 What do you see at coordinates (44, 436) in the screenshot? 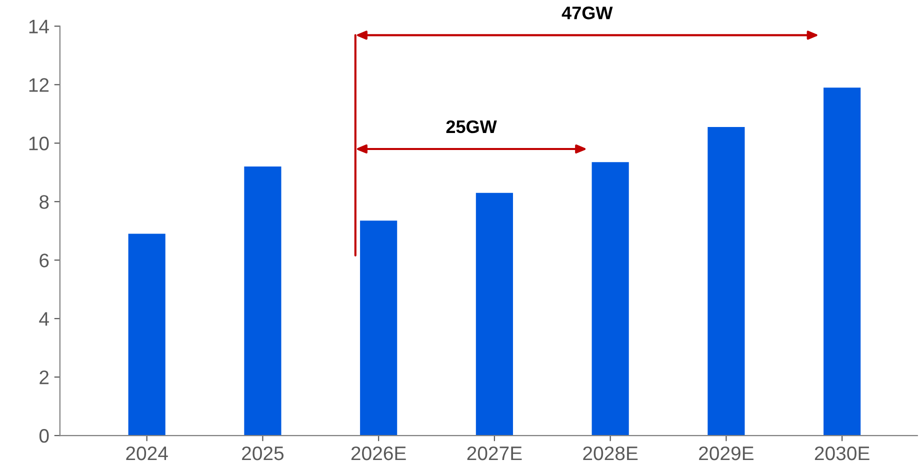
I see `y-tick-label: 0` at bounding box center [44, 436].